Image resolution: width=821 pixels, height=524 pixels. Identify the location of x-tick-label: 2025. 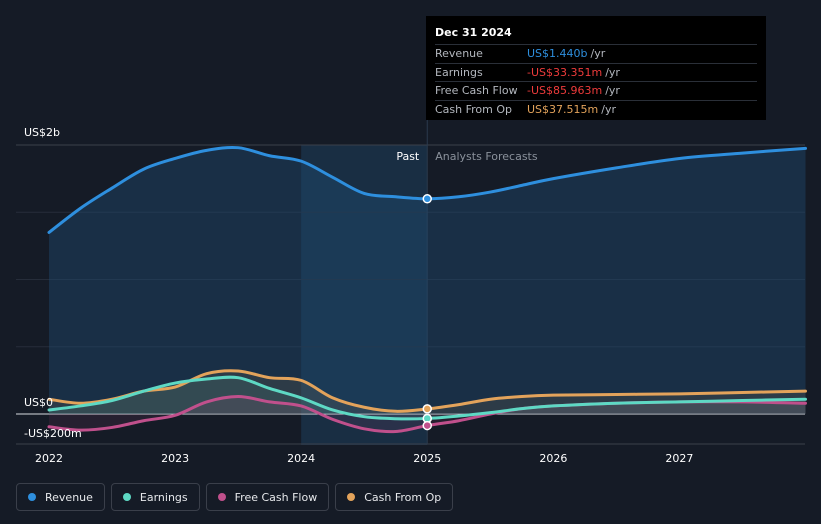
(427, 458).